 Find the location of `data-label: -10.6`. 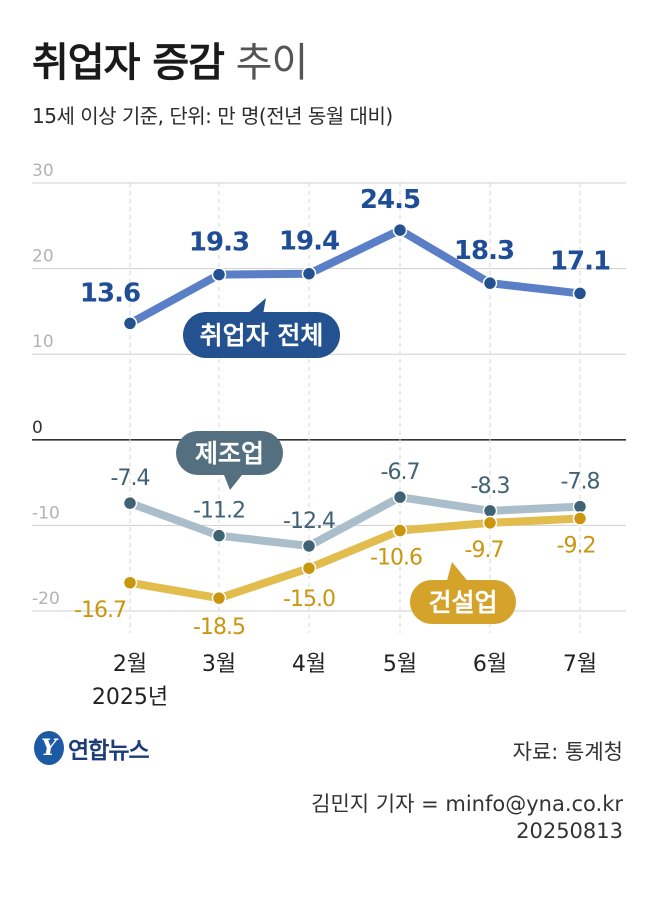

data-label: -10.6 is located at coordinates (396, 558).